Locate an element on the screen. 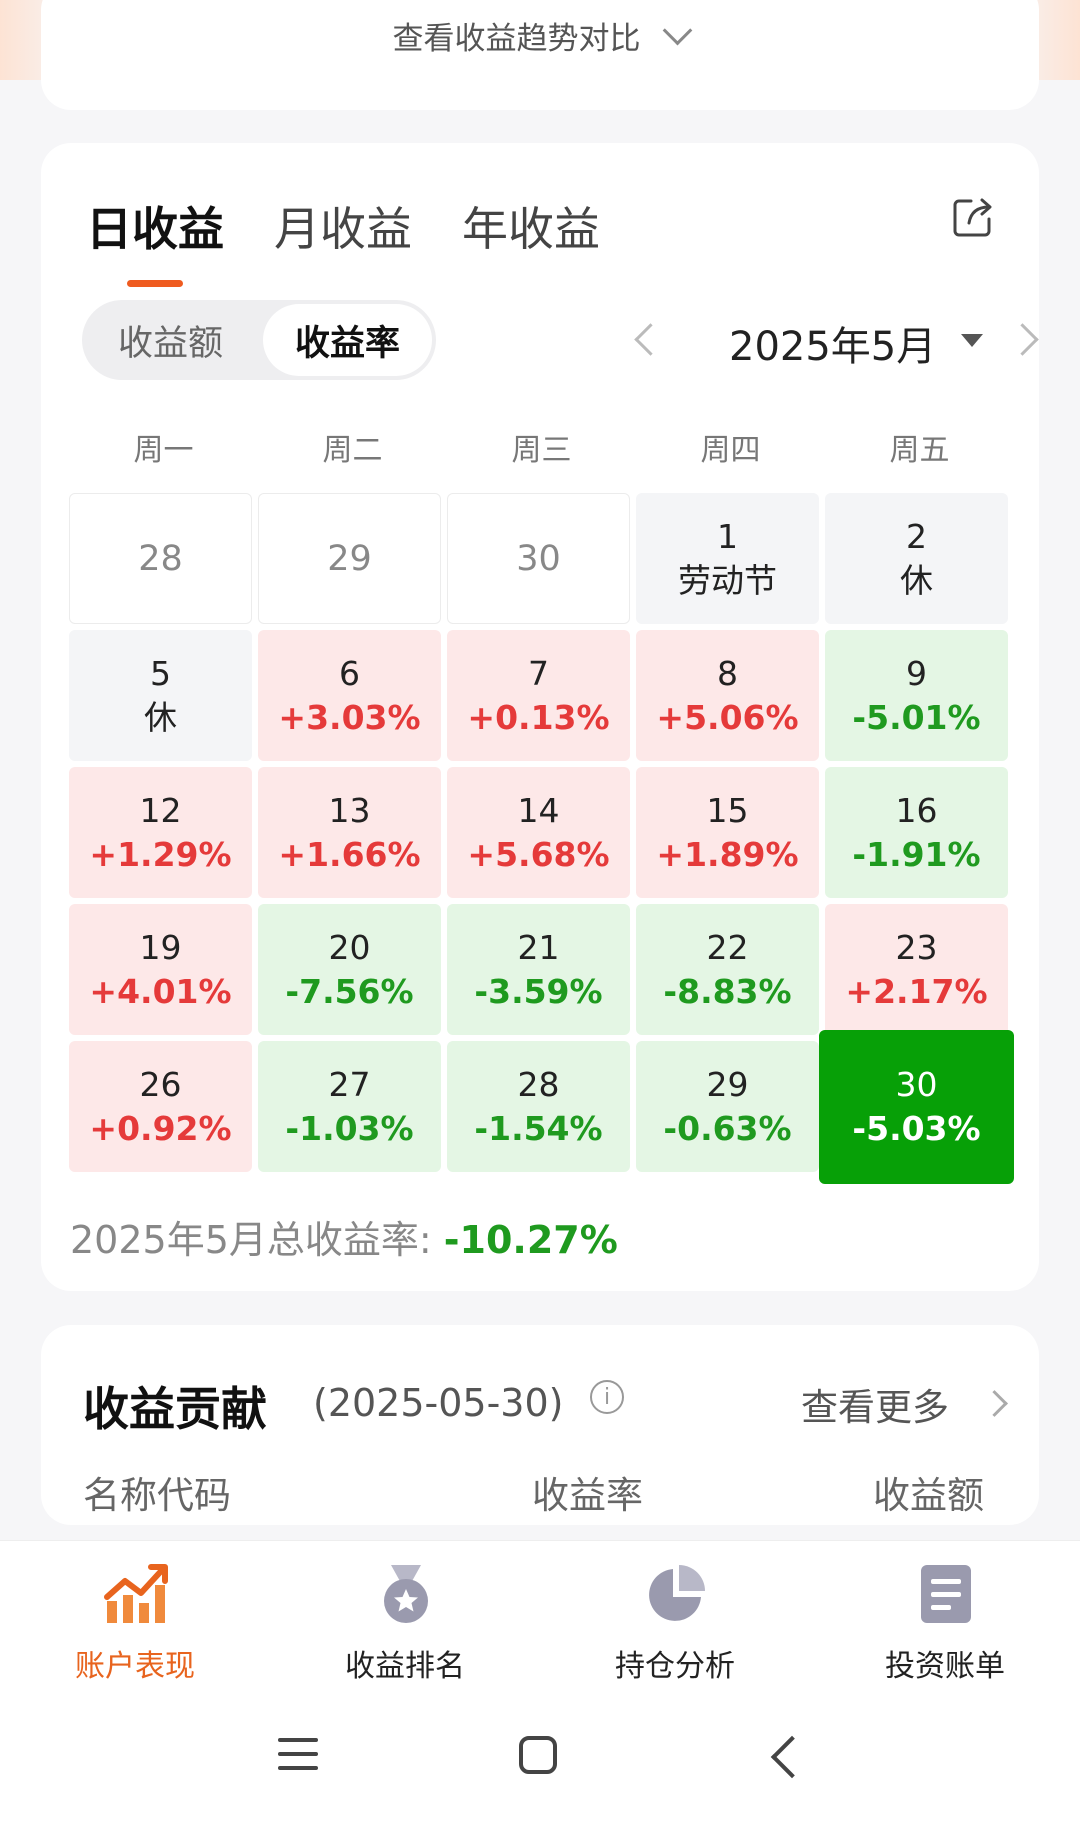 Image resolution: width=1080 pixels, height=1822 pixels. period-tabs: 日收益 月收益 年收益 is located at coordinates (368, 226).